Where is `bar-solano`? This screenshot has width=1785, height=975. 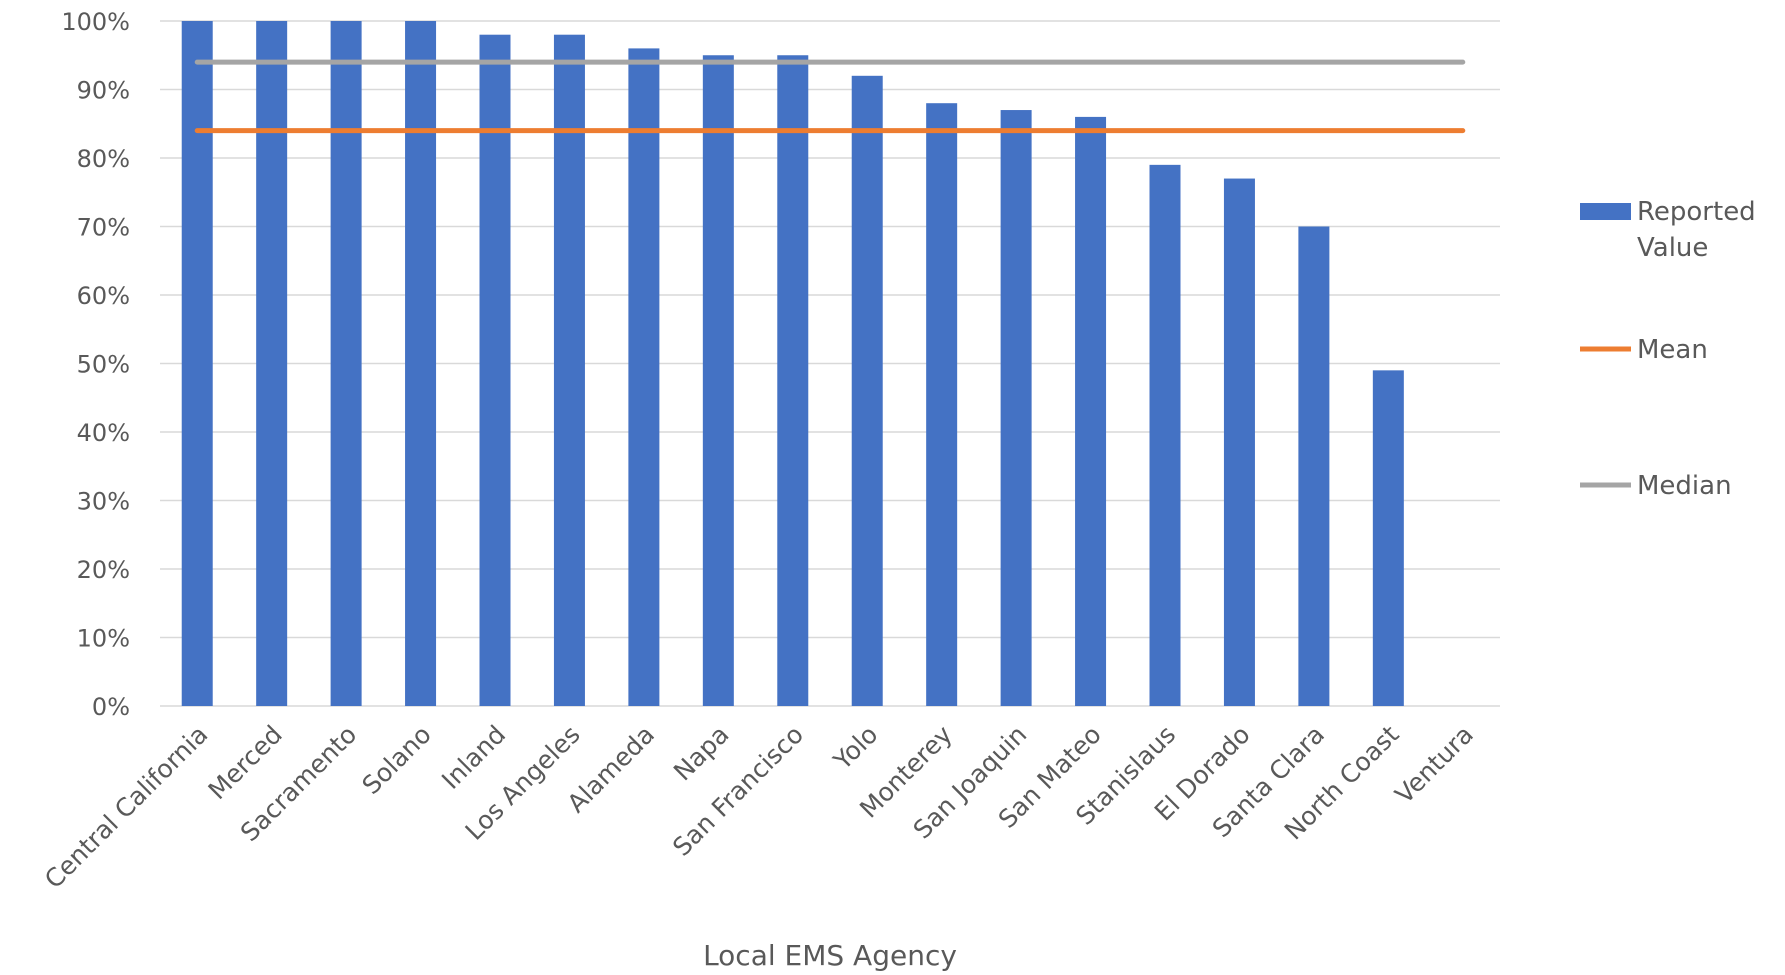
bar-solano is located at coordinates (421, 363).